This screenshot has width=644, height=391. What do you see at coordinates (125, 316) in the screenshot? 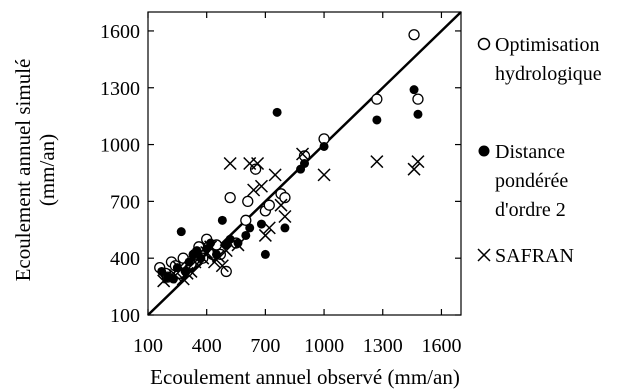
I see `y-tick-label: 100` at bounding box center [125, 316].